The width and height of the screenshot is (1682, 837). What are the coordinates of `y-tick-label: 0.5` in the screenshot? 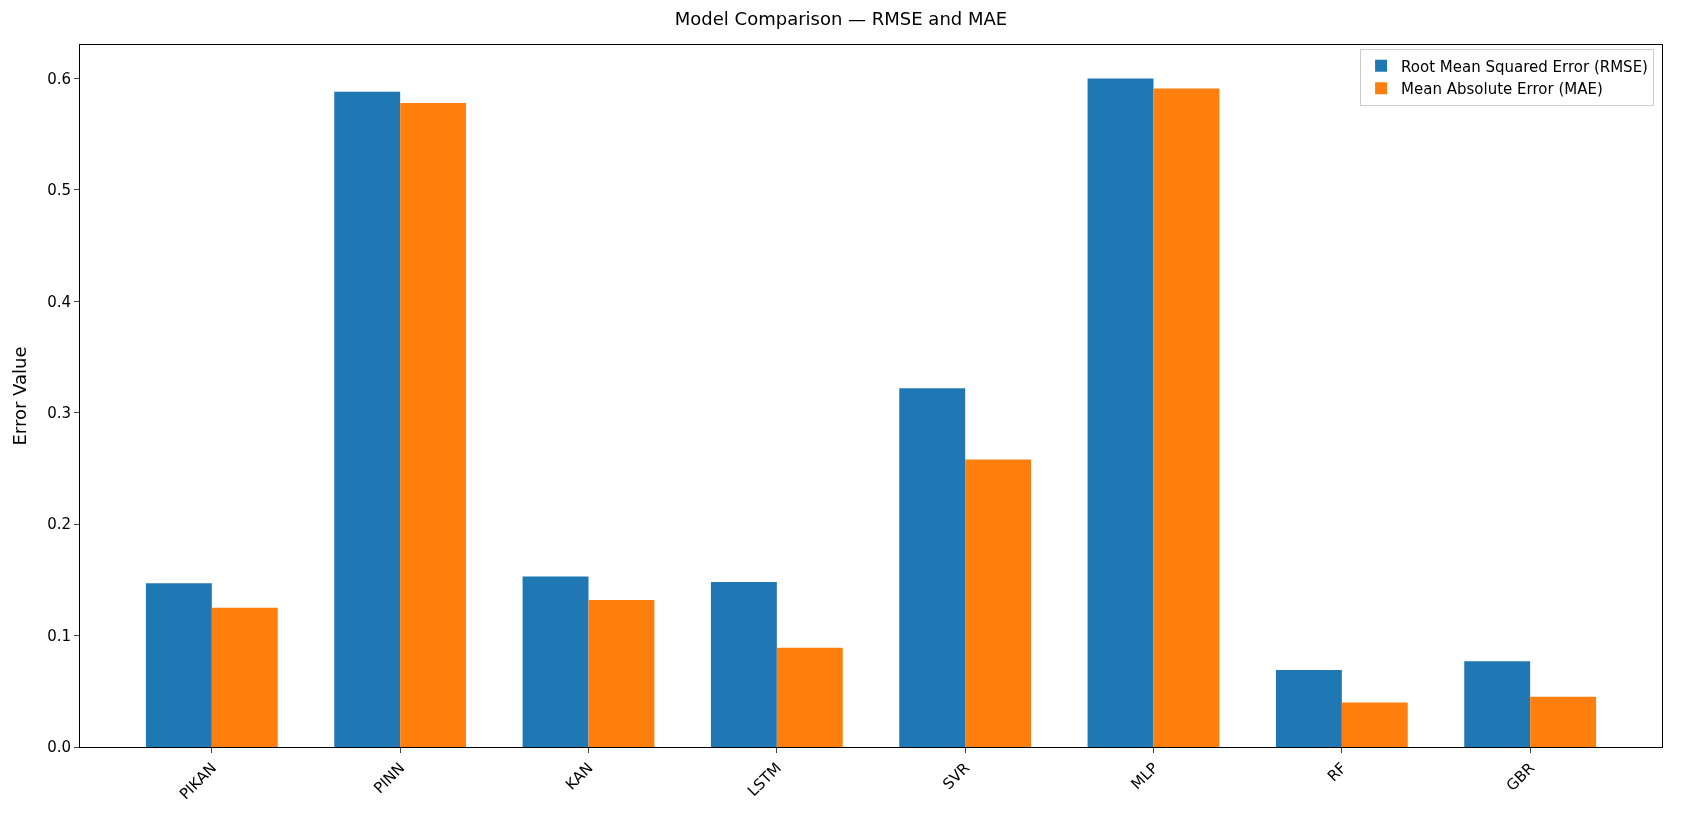 It's located at (59, 190).